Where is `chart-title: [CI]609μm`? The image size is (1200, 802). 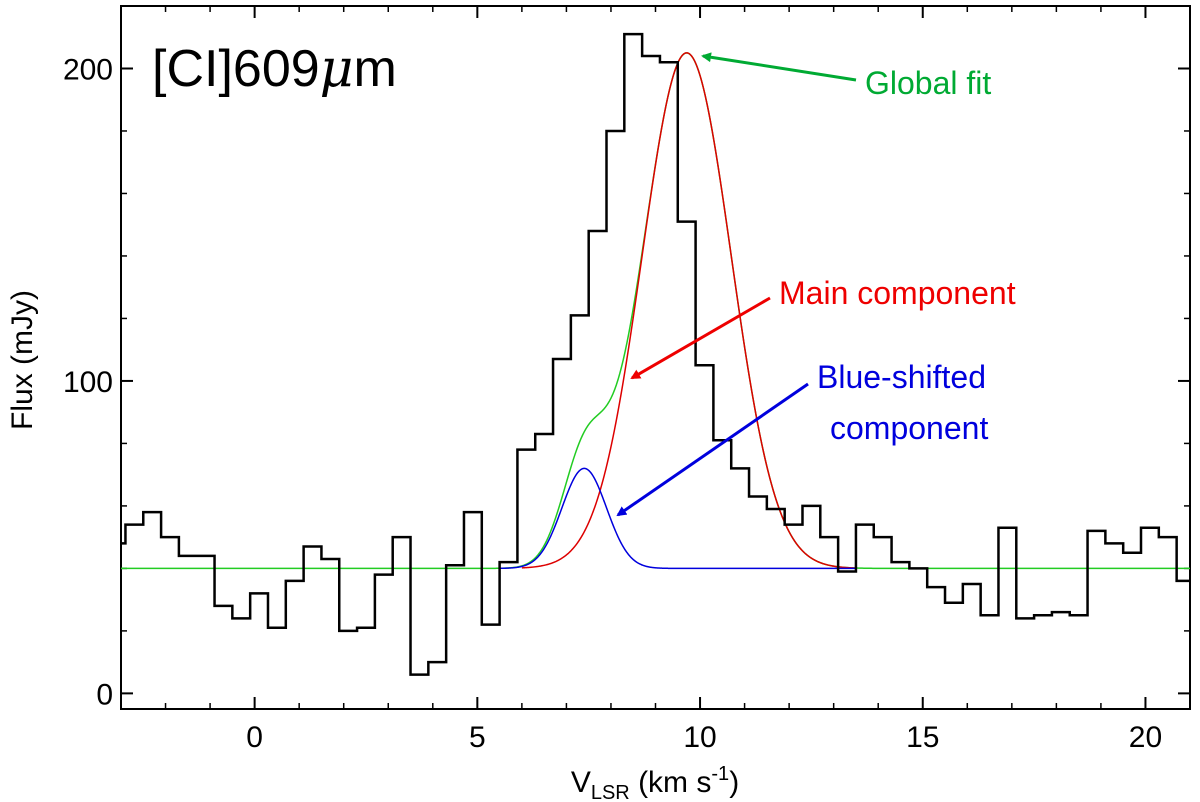 chart-title: [CI]609μm is located at coordinates (274, 69).